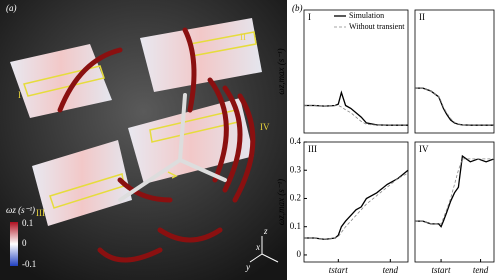 The width and height of the screenshot is (501, 280). I want to click on y-tick-label: 0.2, so click(295, 198).